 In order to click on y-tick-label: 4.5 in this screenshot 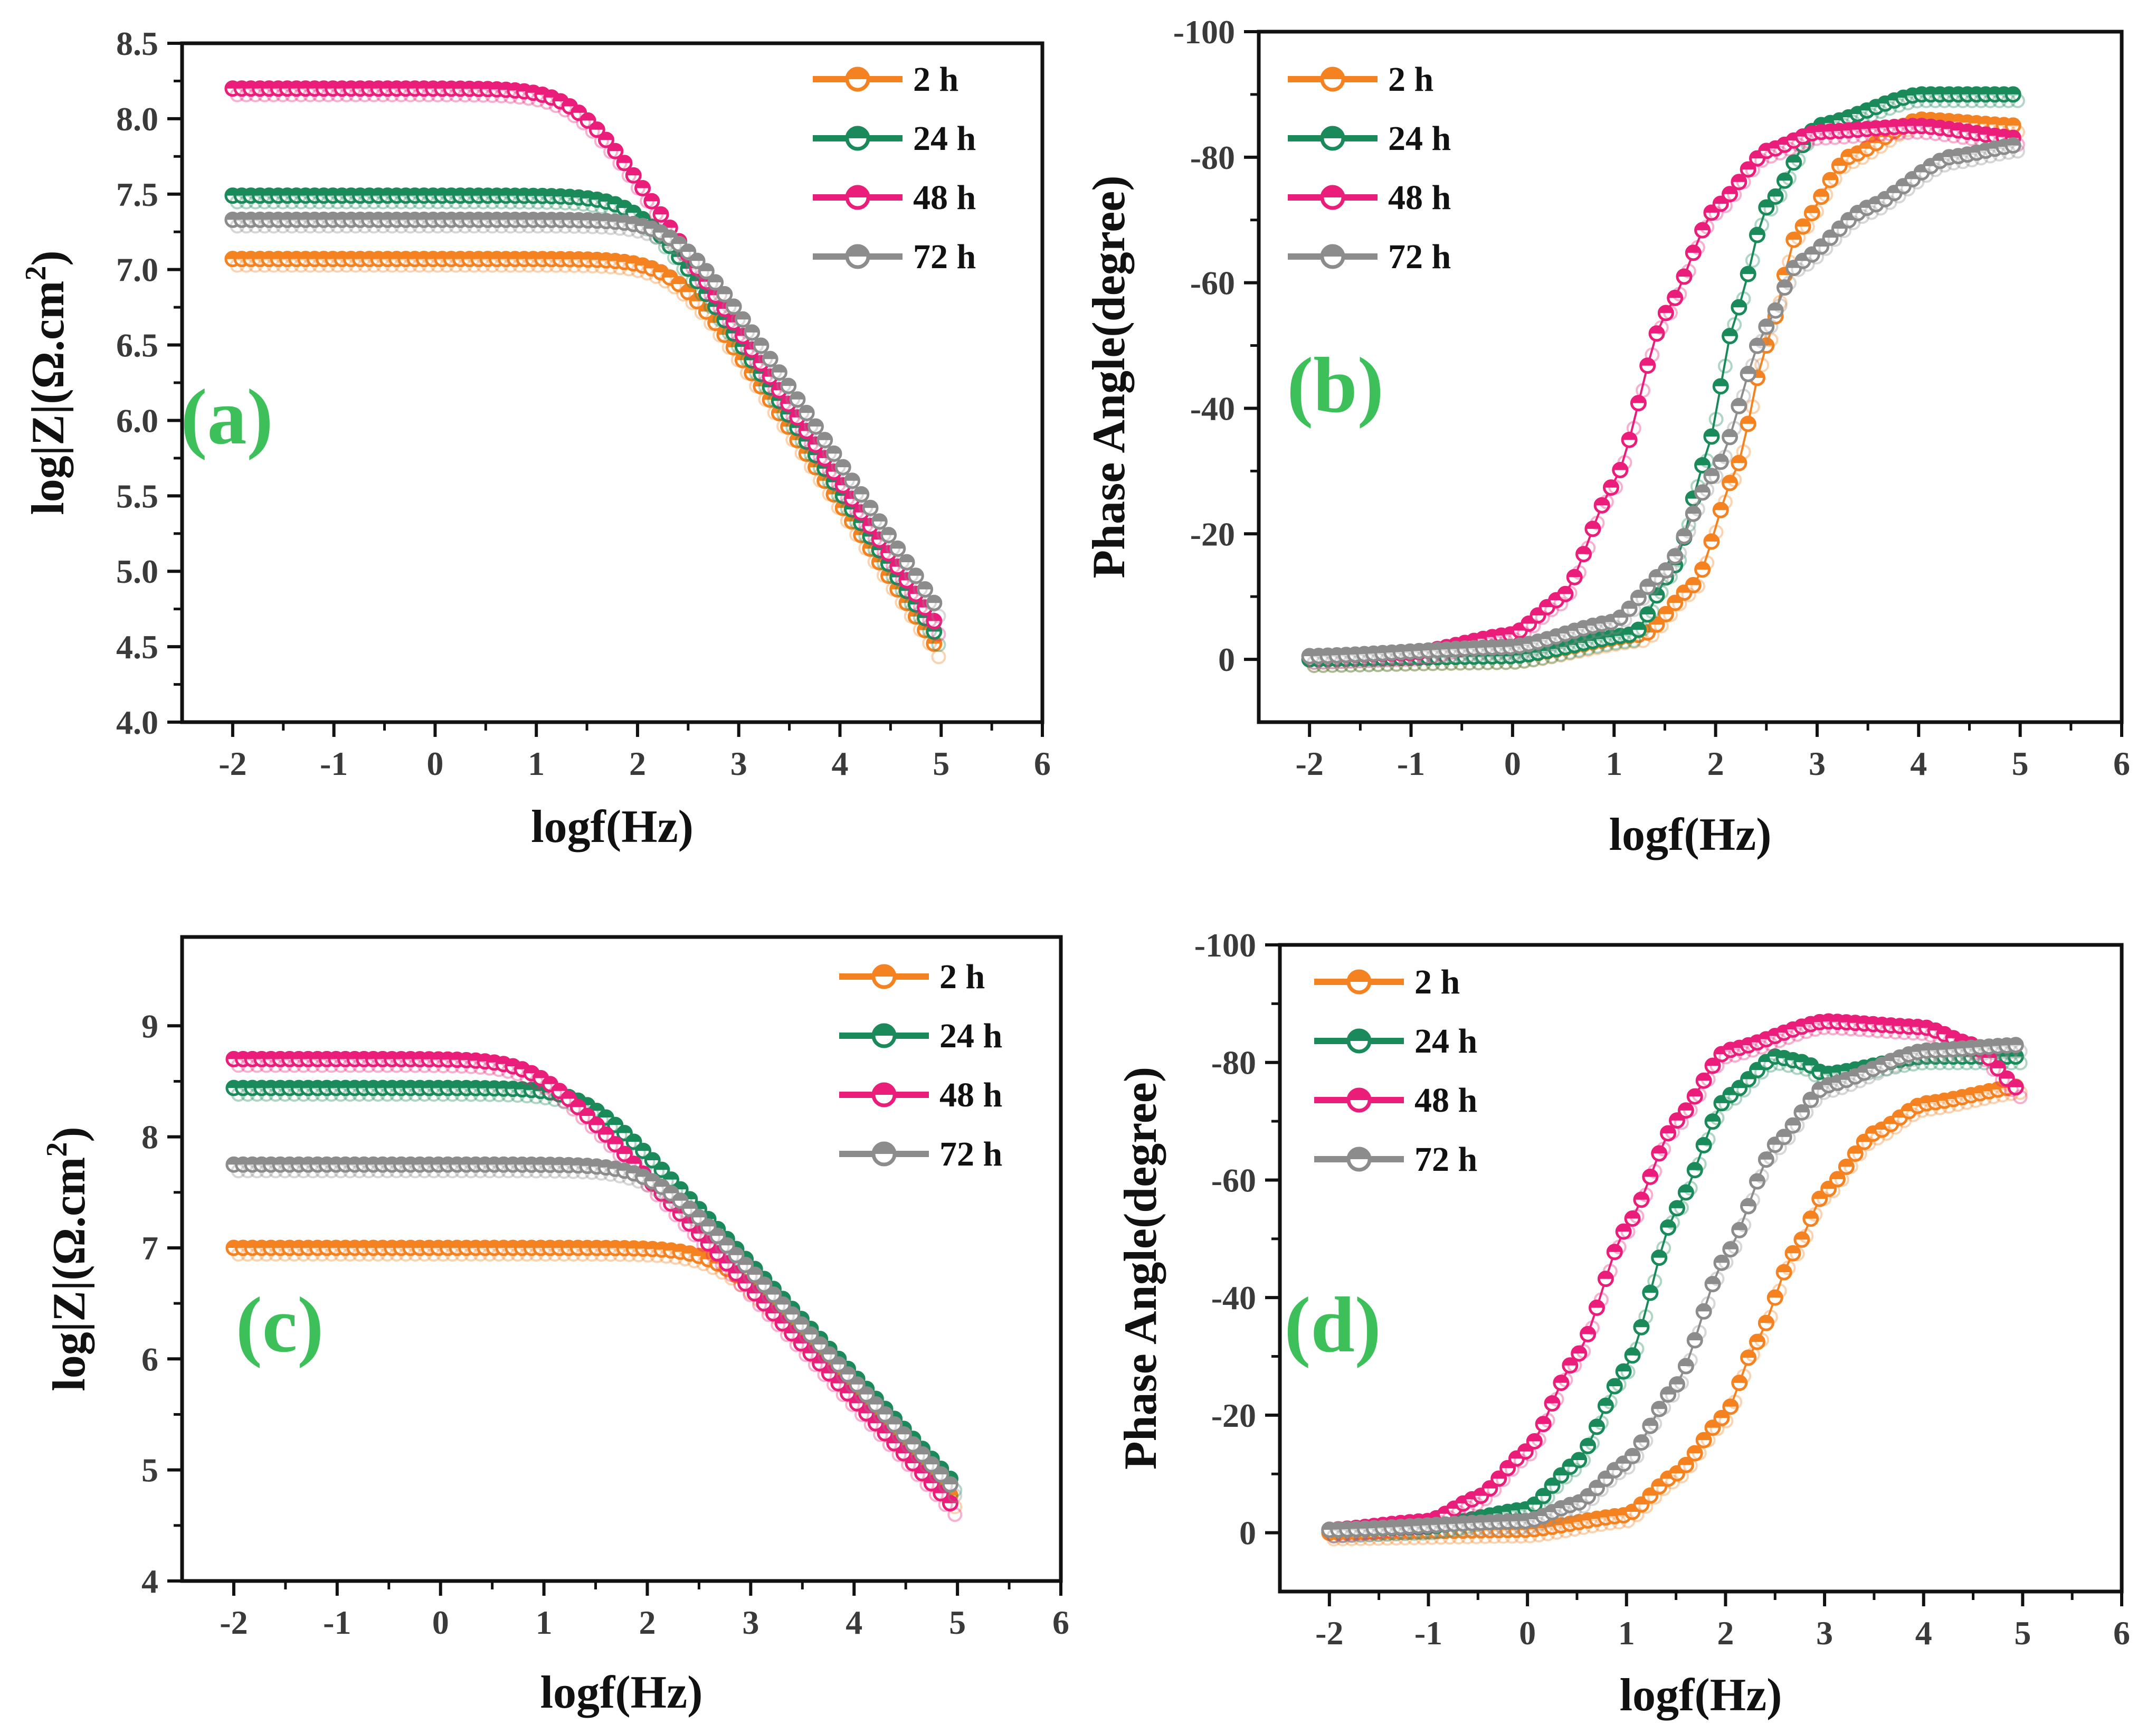, I will do `click(137, 647)`.